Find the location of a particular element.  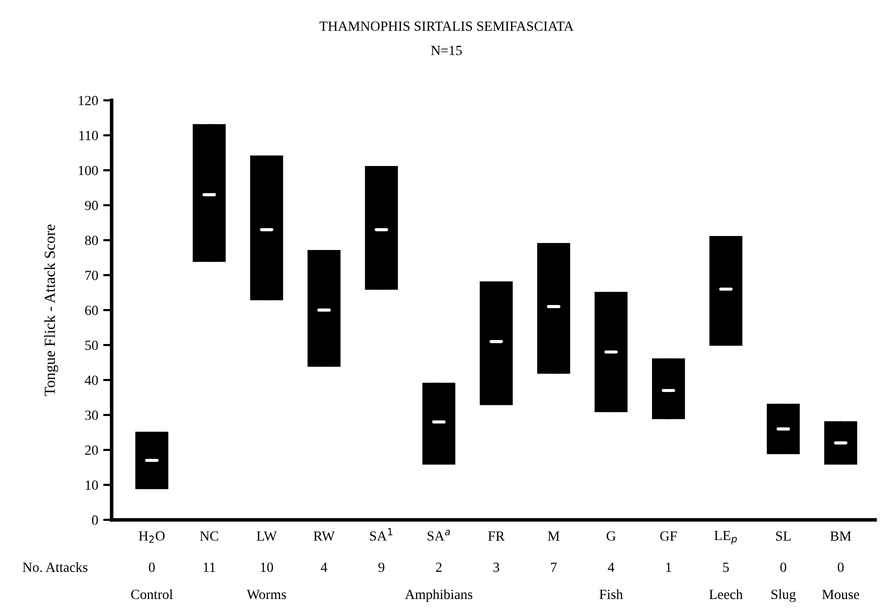

x-tick-label: FR is located at coordinates (496, 536).